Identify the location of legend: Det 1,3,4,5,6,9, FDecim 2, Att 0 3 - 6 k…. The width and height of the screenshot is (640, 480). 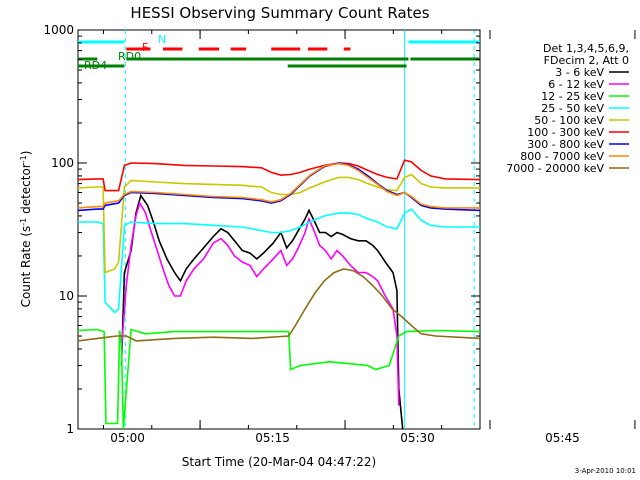
(567, 108).